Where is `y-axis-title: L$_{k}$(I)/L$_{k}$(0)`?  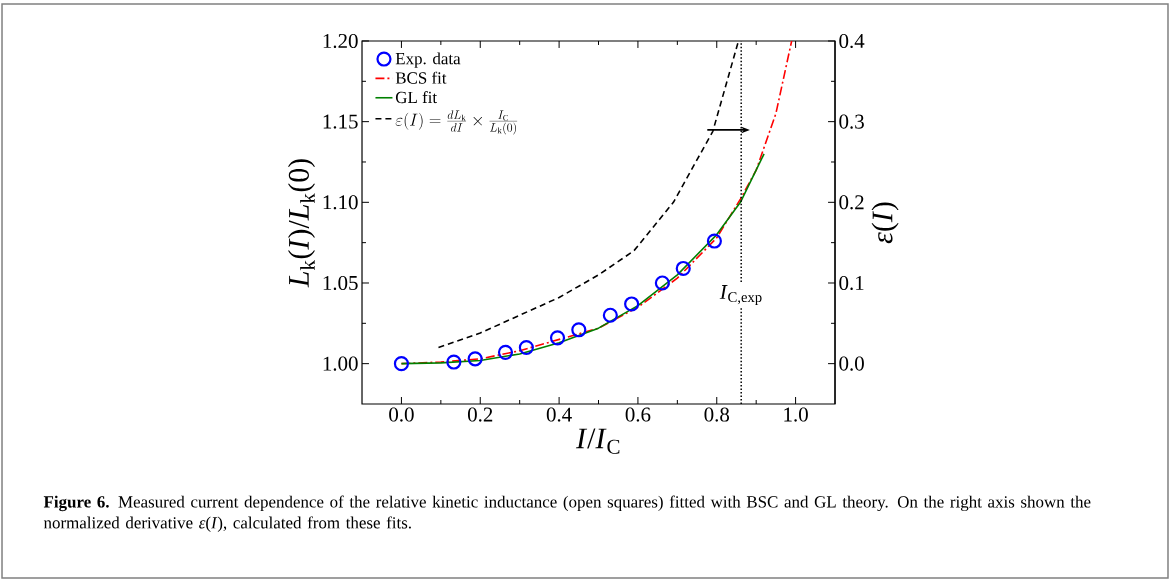
y-axis-title: L$_{k}$(I)/L$_{k}$(0) is located at coordinates (301, 223).